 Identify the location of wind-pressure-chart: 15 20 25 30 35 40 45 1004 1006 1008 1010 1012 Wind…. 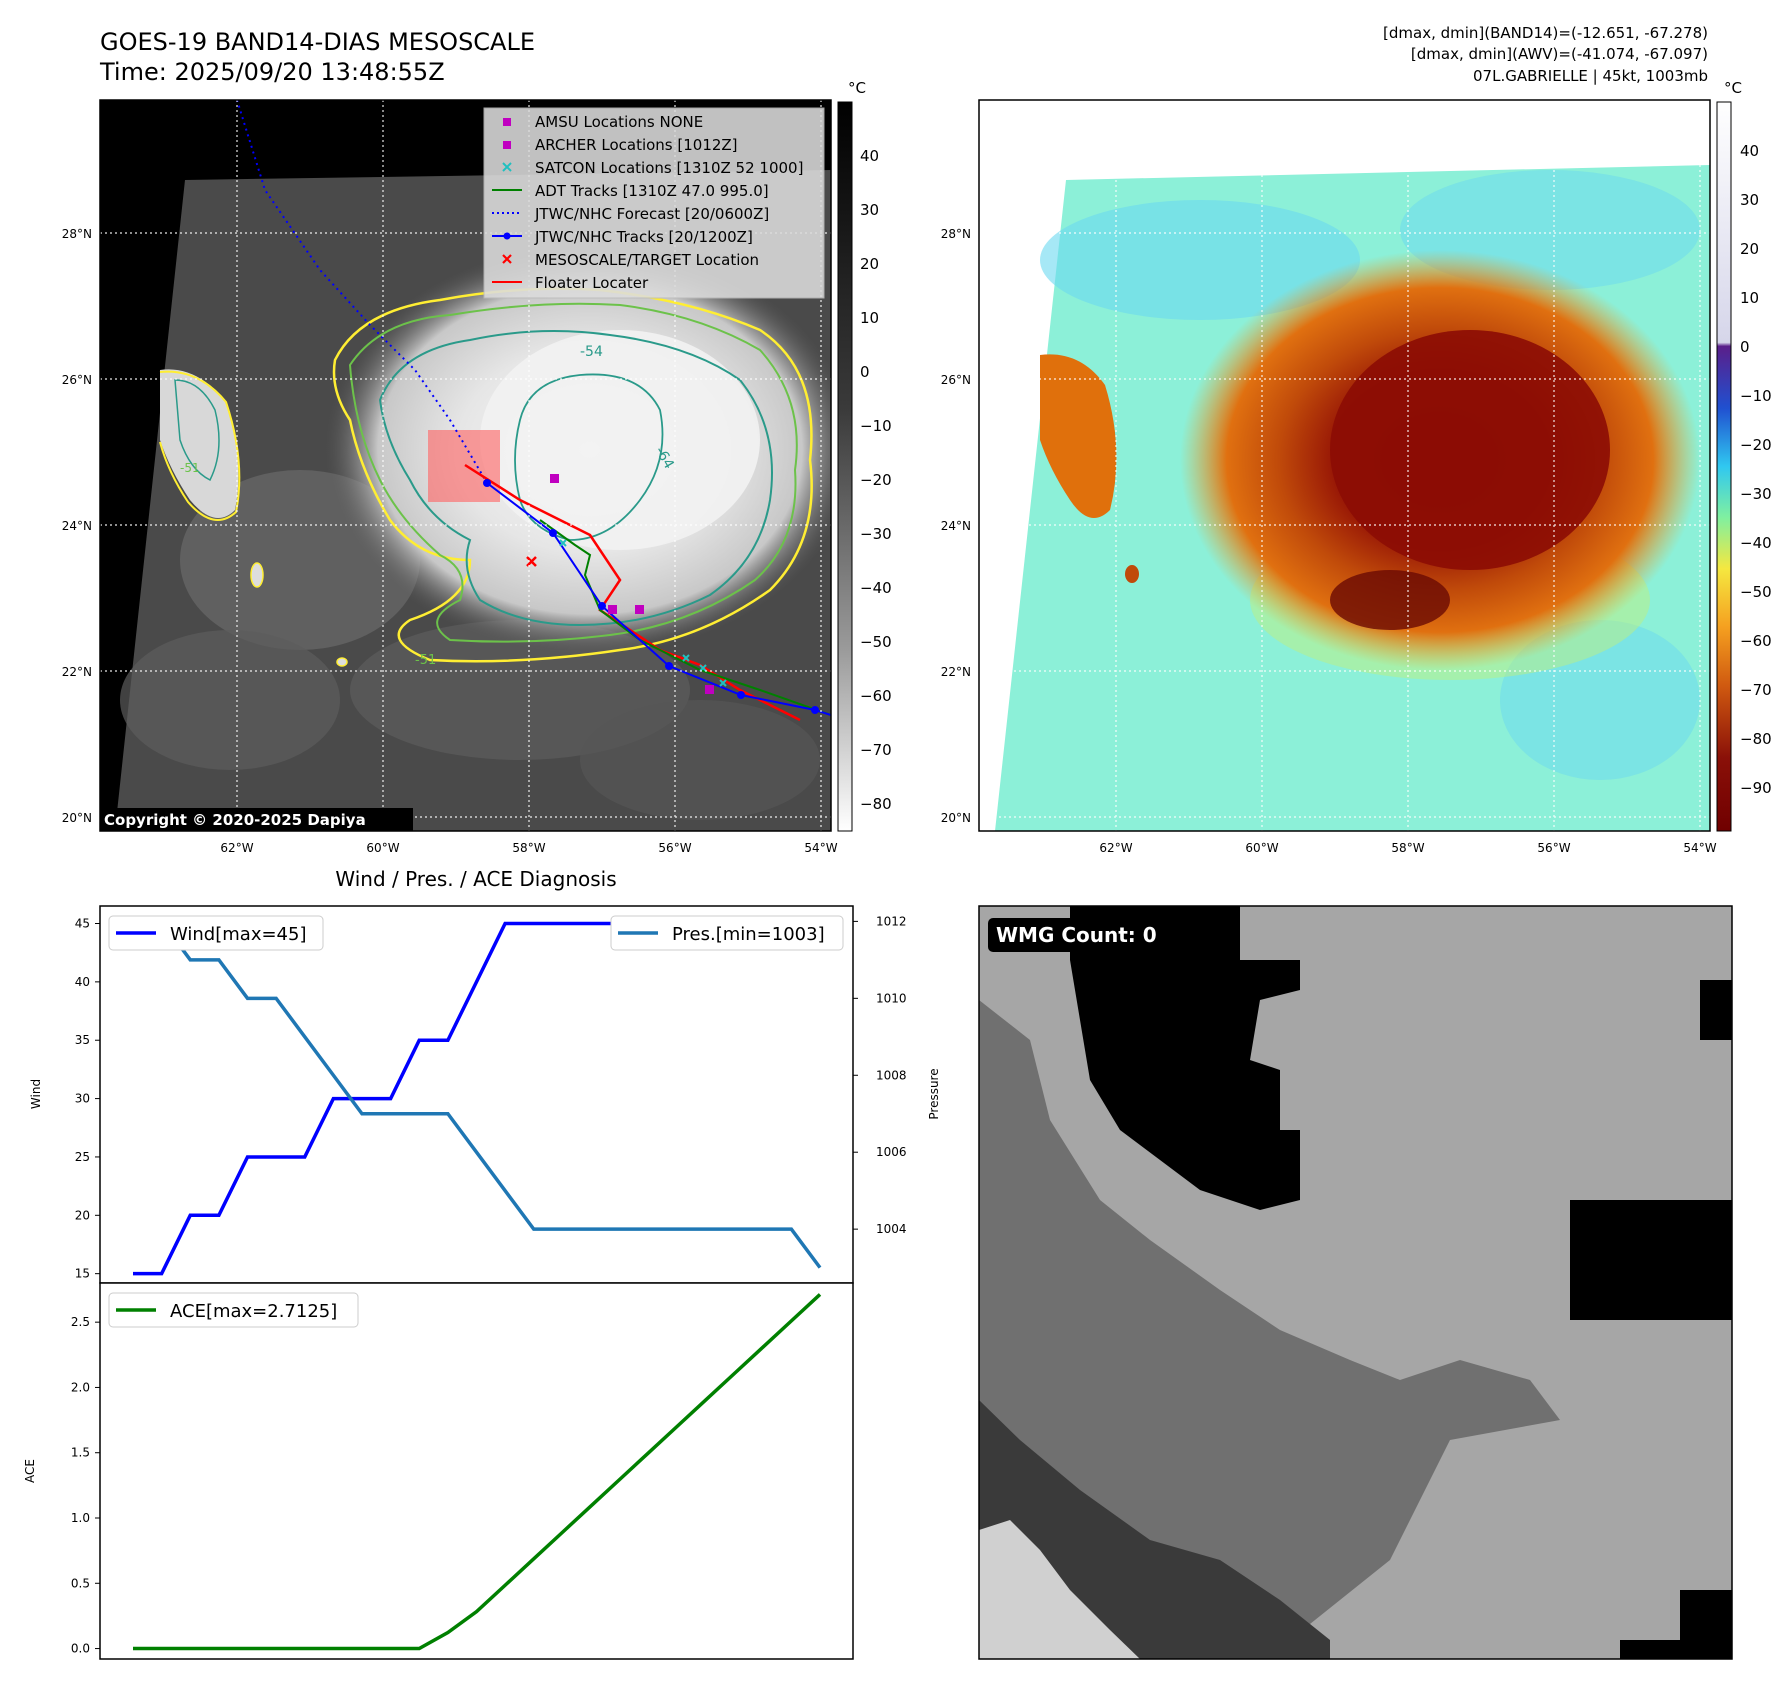
(485, 1094).